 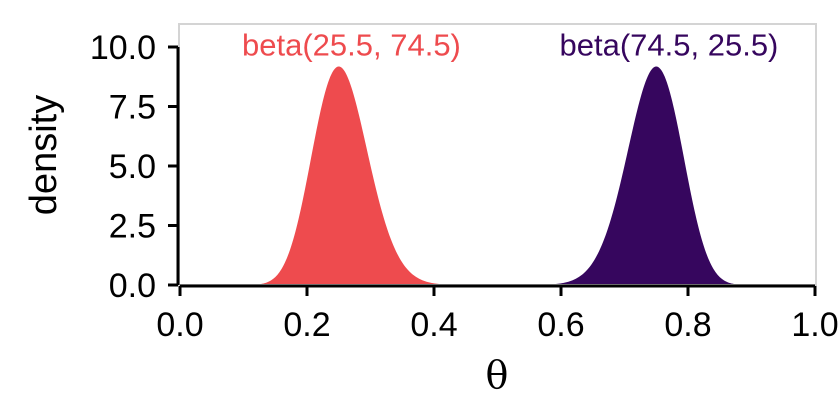 What do you see at coordinates (433, 325) in the screenshot?
I see `x-tick-label: 0.4` at bounding box center [433, 325].